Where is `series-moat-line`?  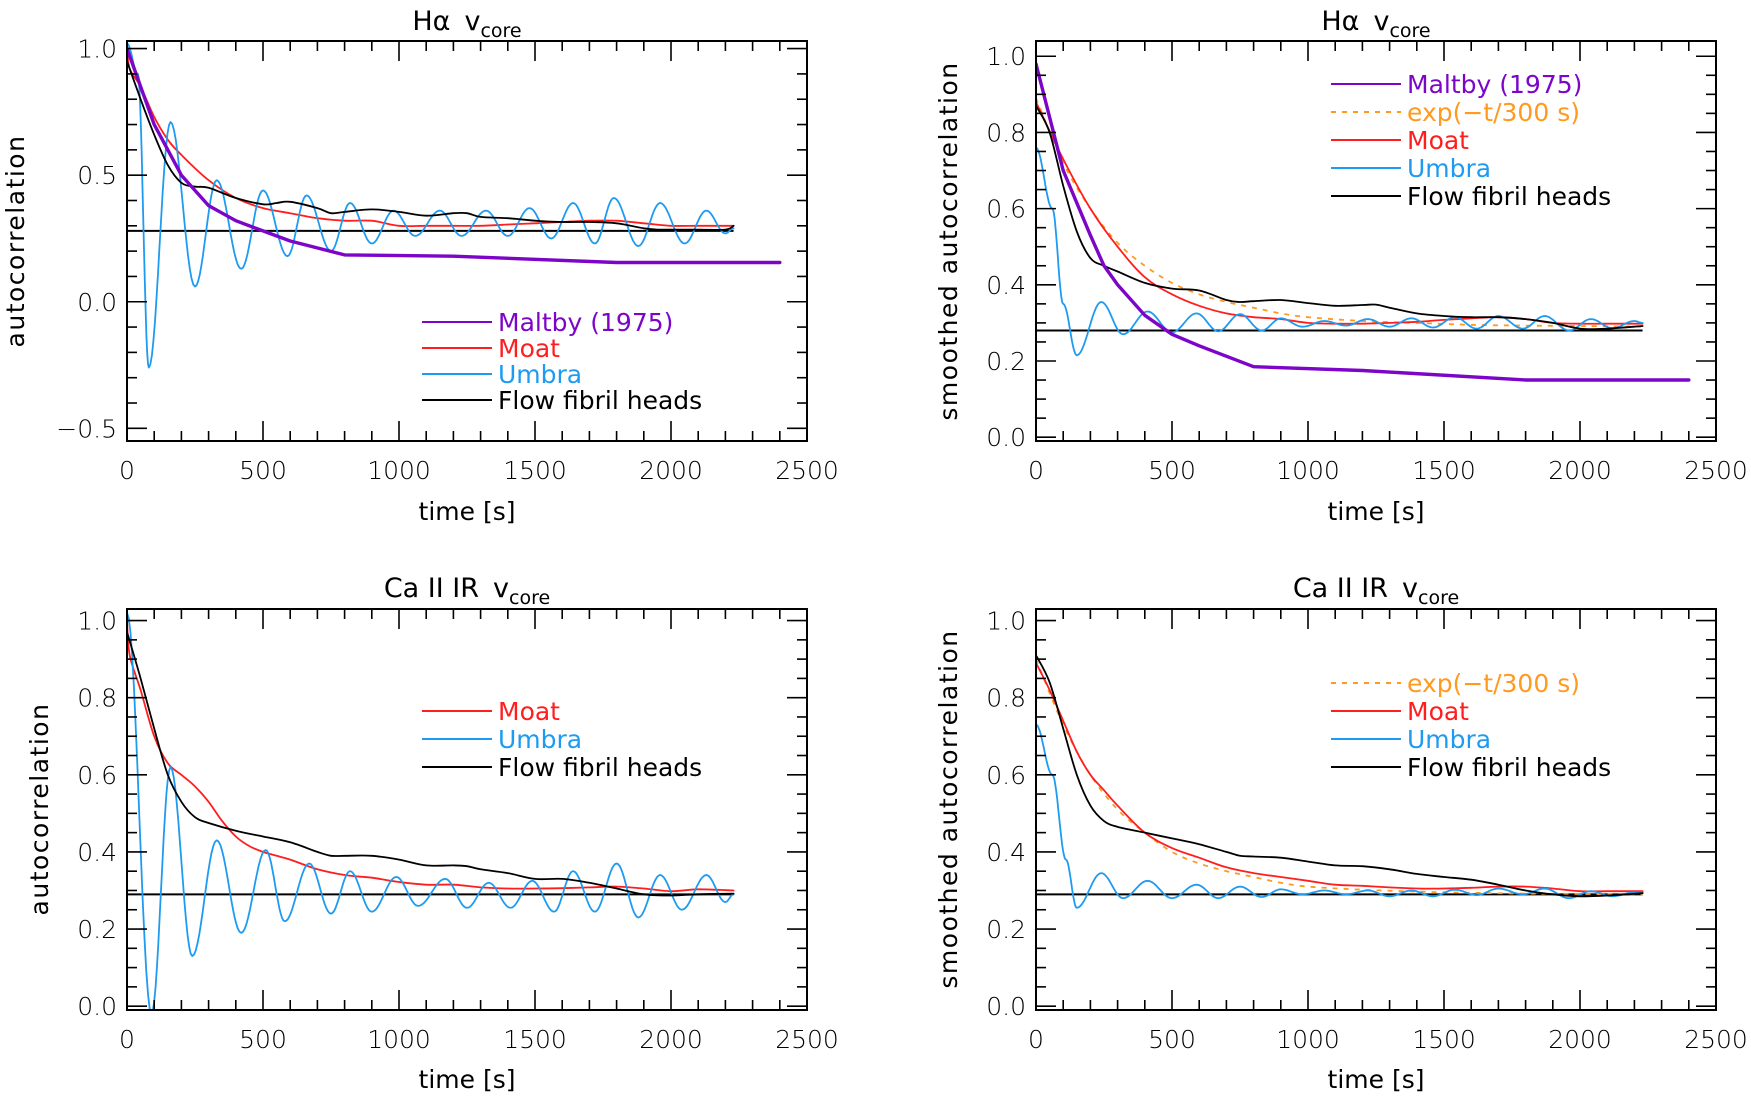 series-moat-line is located at coordinates (1340, 777).